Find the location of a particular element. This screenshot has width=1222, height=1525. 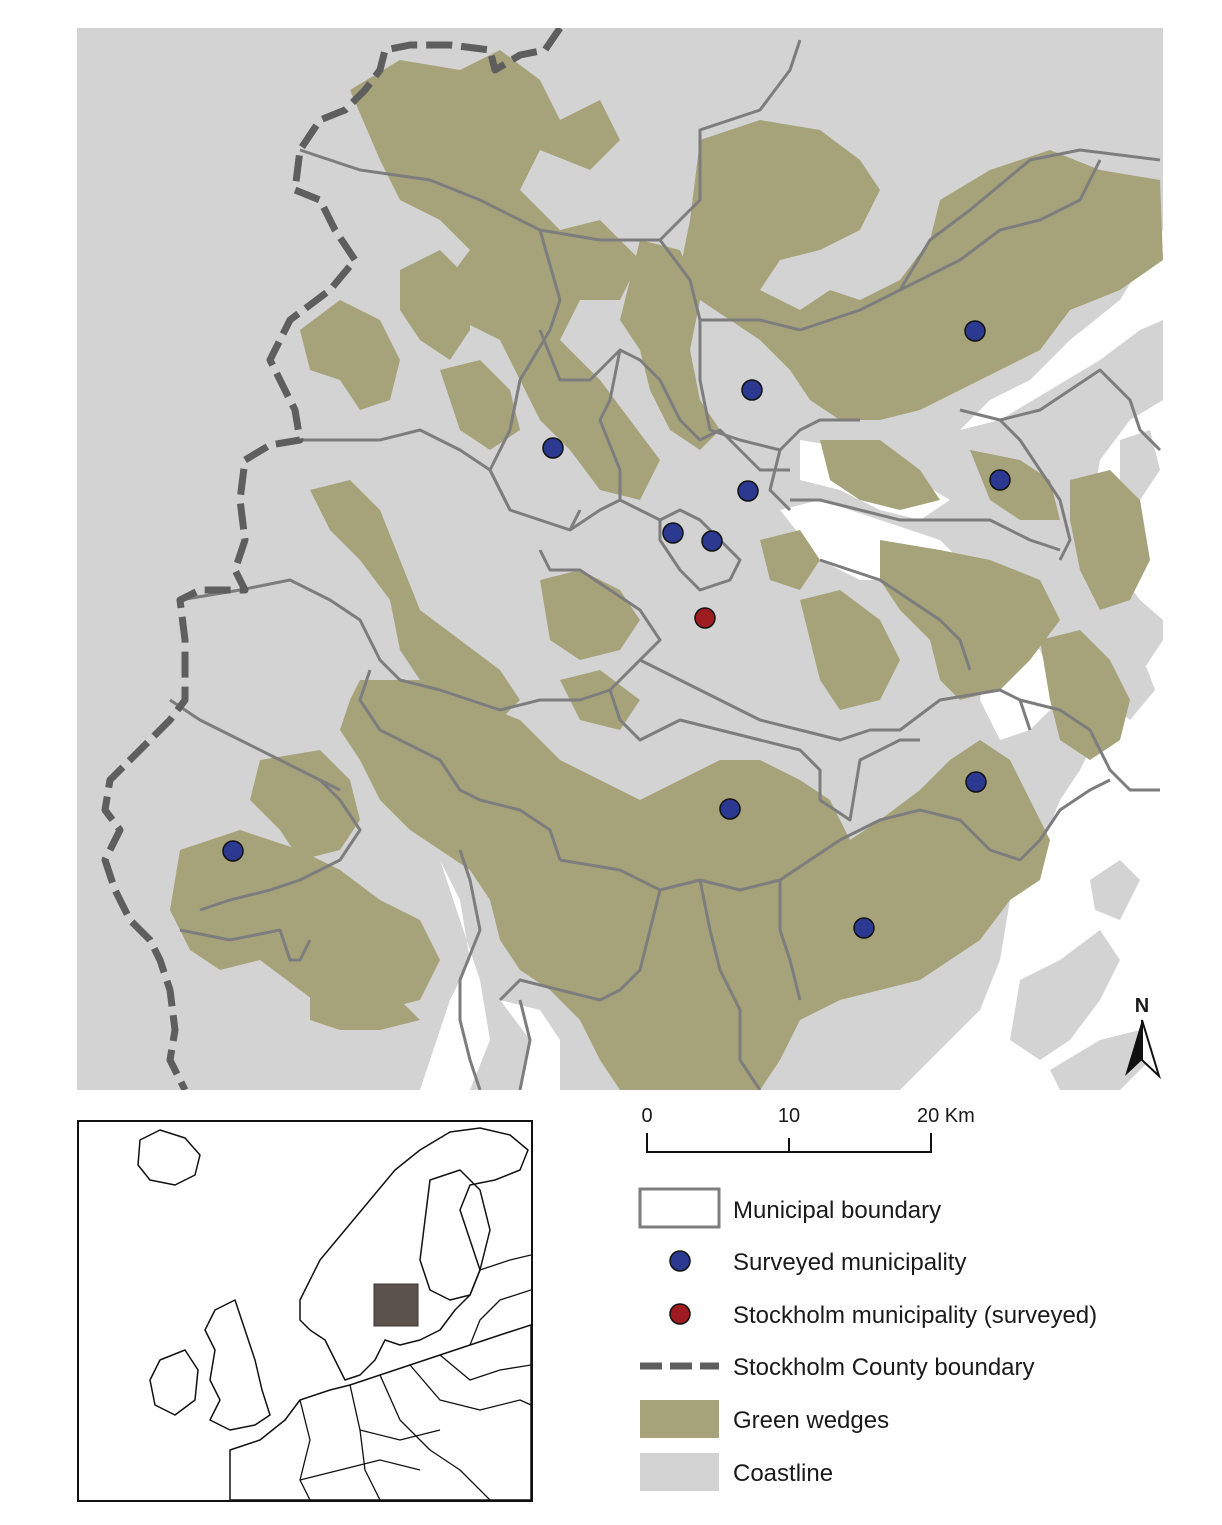

legend-item-surveyed: Surveyed municipality is located at coordinates (817, 1262).